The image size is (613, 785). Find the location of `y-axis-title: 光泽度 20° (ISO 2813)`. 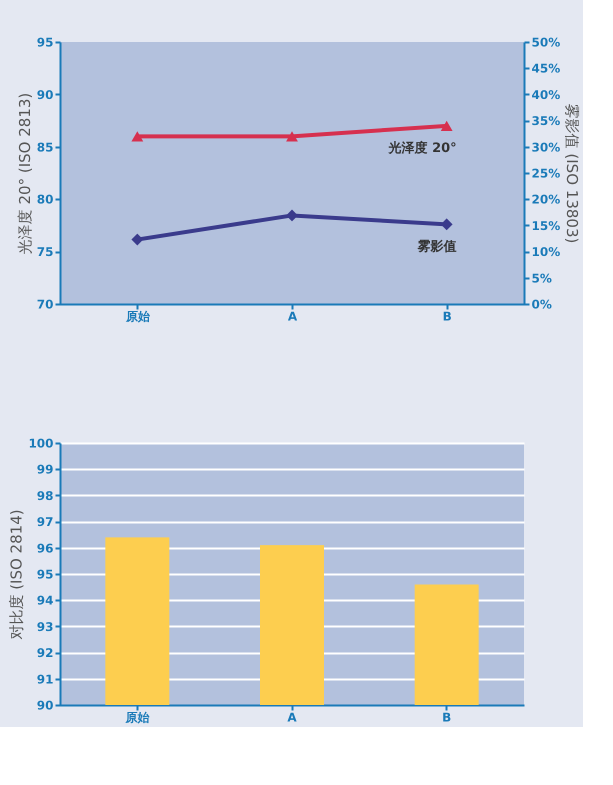

y-axis-title: 光泽度 20° (ISO 2813) is located at coordinates (25, 173).